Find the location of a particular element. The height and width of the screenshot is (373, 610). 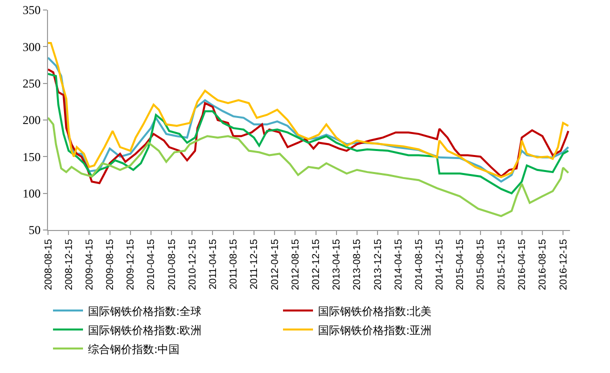

x-tick-label: 2013-08-15 is located at coordinates (358, 264).